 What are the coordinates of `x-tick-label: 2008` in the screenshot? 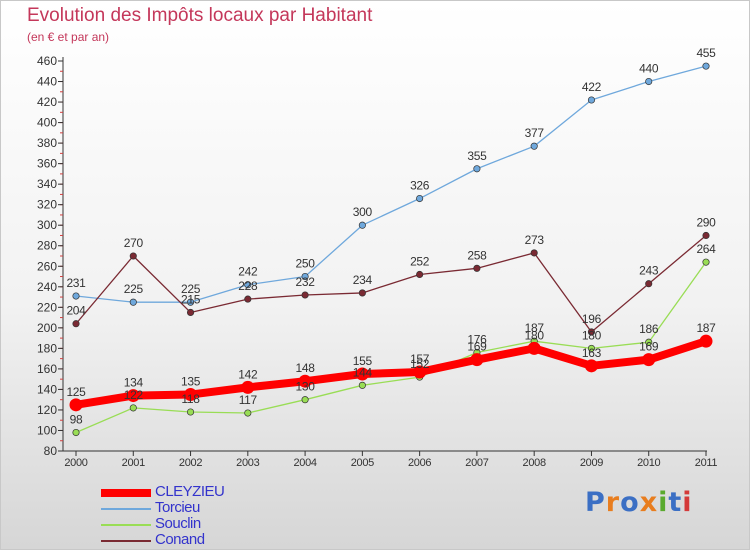 It's located at (534, 463).